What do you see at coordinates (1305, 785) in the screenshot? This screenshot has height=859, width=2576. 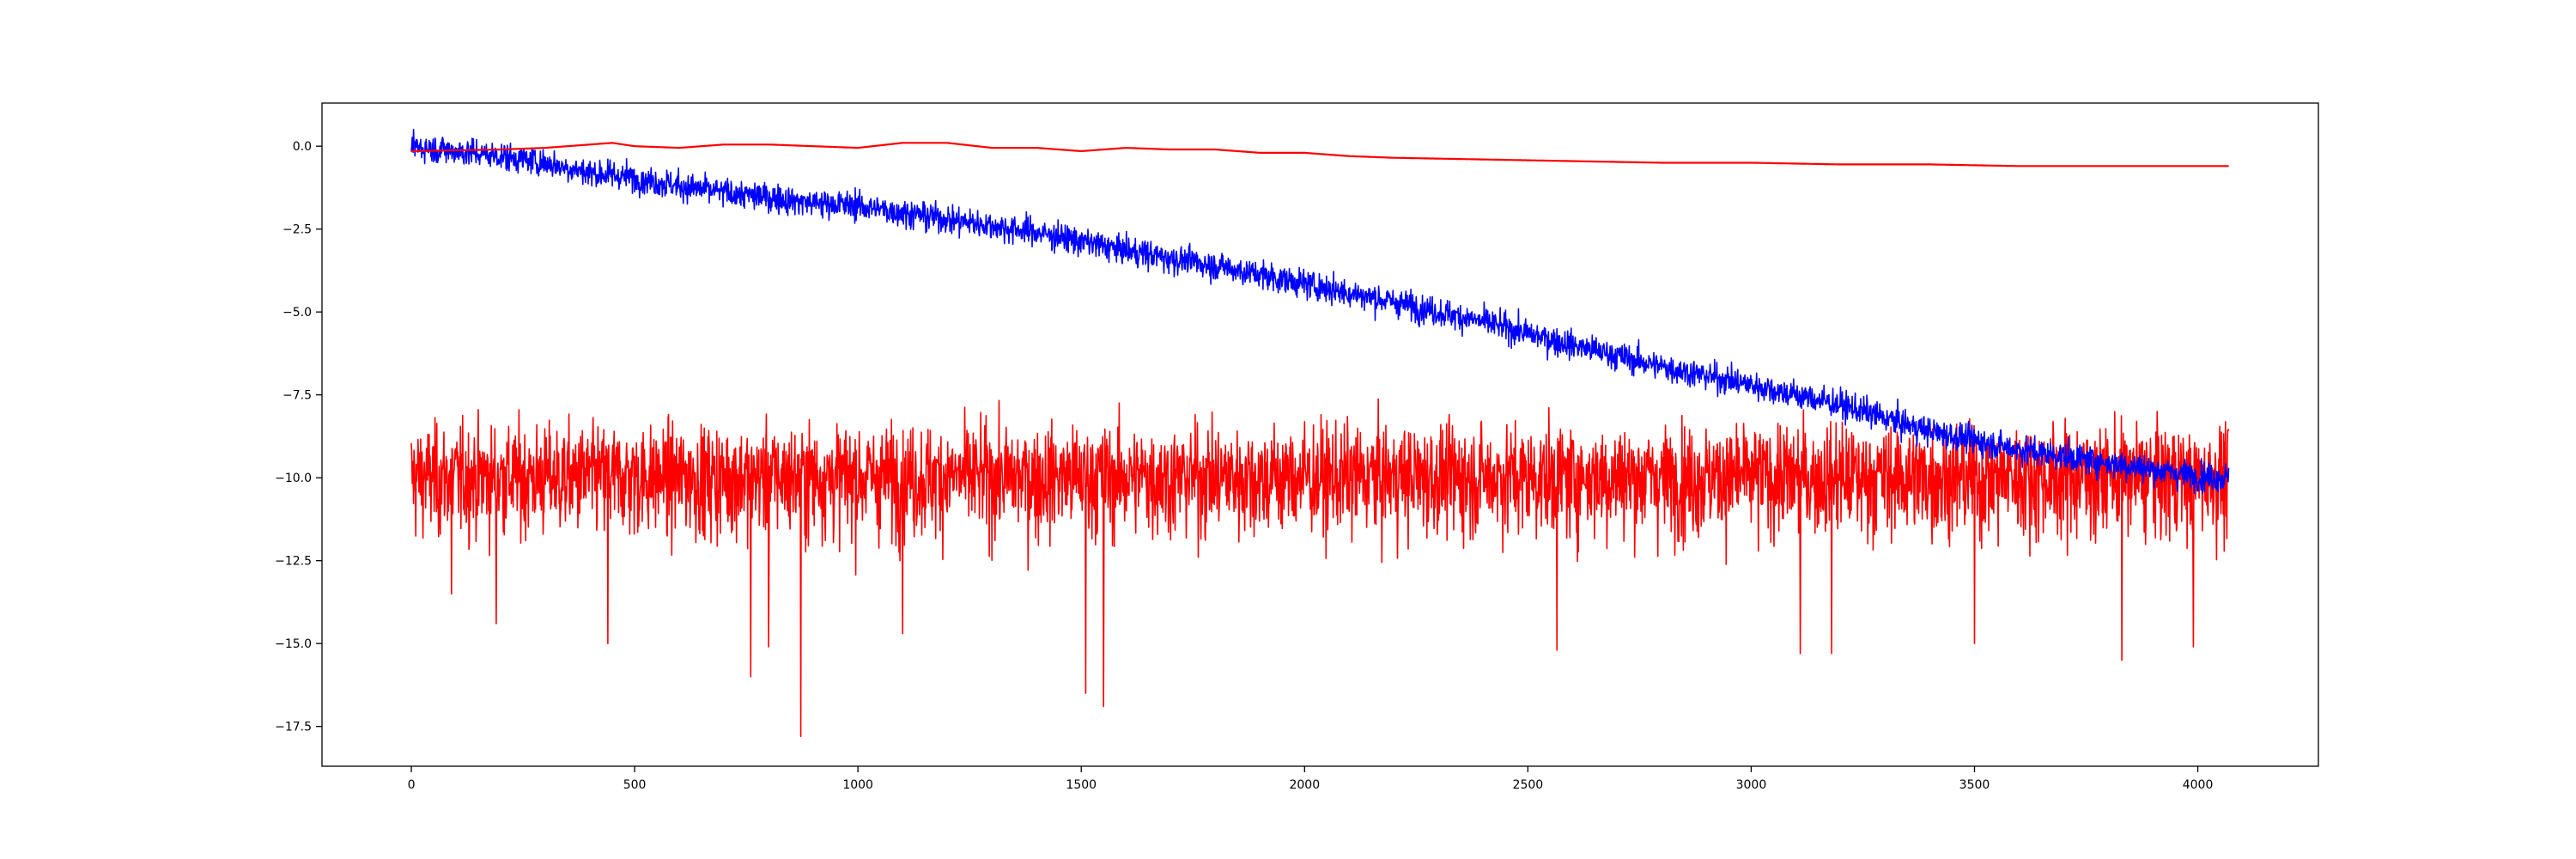 I see `x-tick-label: 2000` at bounding box center [1305, 785].